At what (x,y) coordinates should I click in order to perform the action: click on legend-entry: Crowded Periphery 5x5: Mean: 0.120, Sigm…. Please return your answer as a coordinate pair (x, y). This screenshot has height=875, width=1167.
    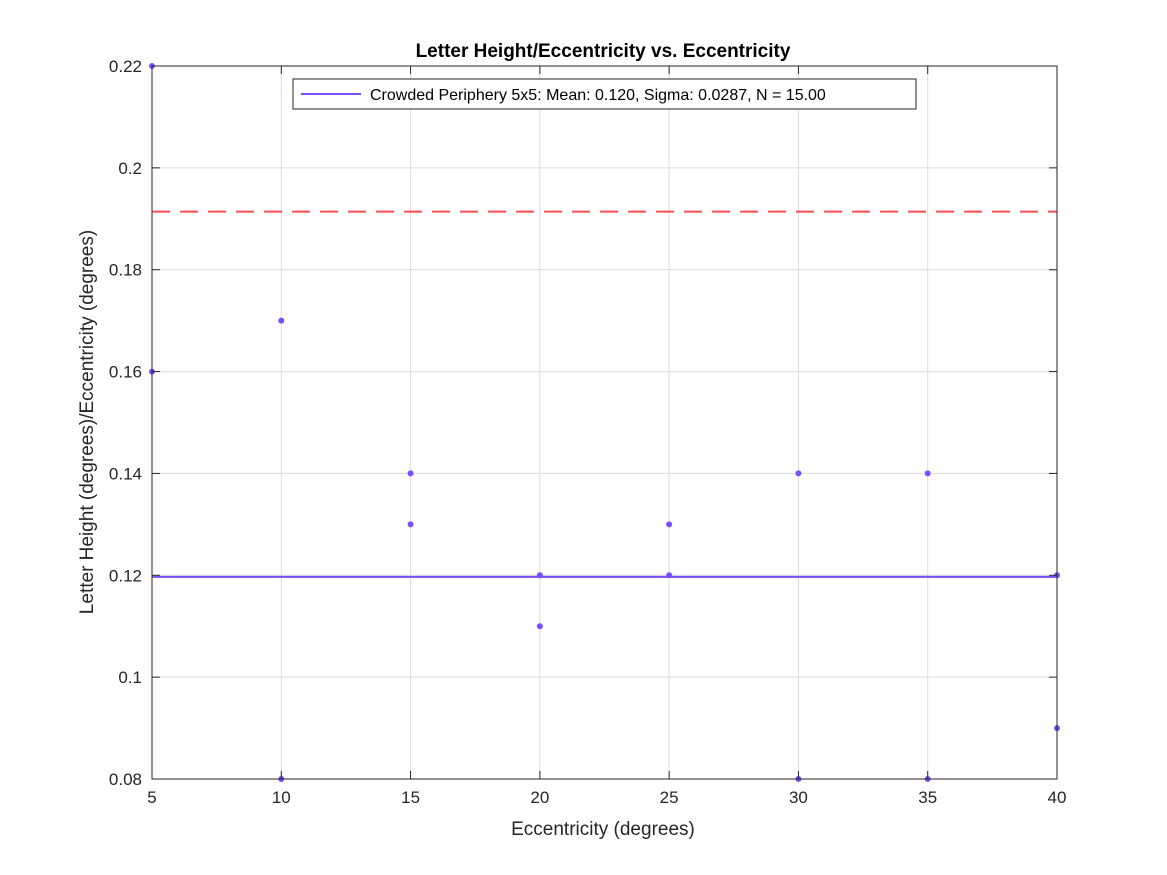
    Looking at the image, I should click on (598, 95).